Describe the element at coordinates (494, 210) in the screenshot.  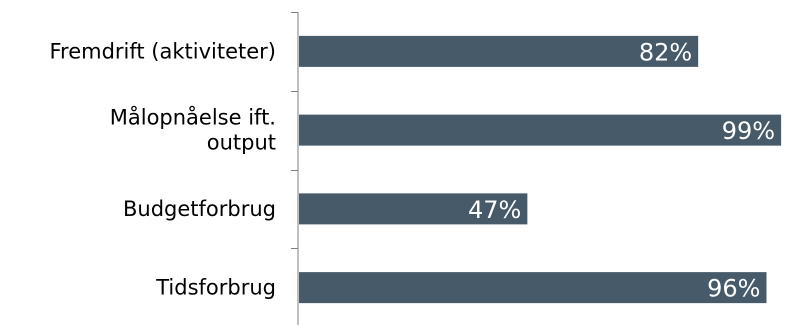
I see `bar-value-label: 47%` at that location.